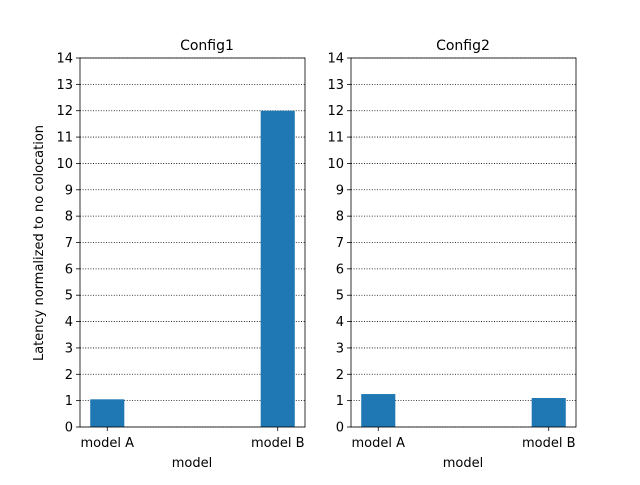  Describe the element at coordinates (207, 46) in the screenshot. I see `panel-title: Config1` at that location.